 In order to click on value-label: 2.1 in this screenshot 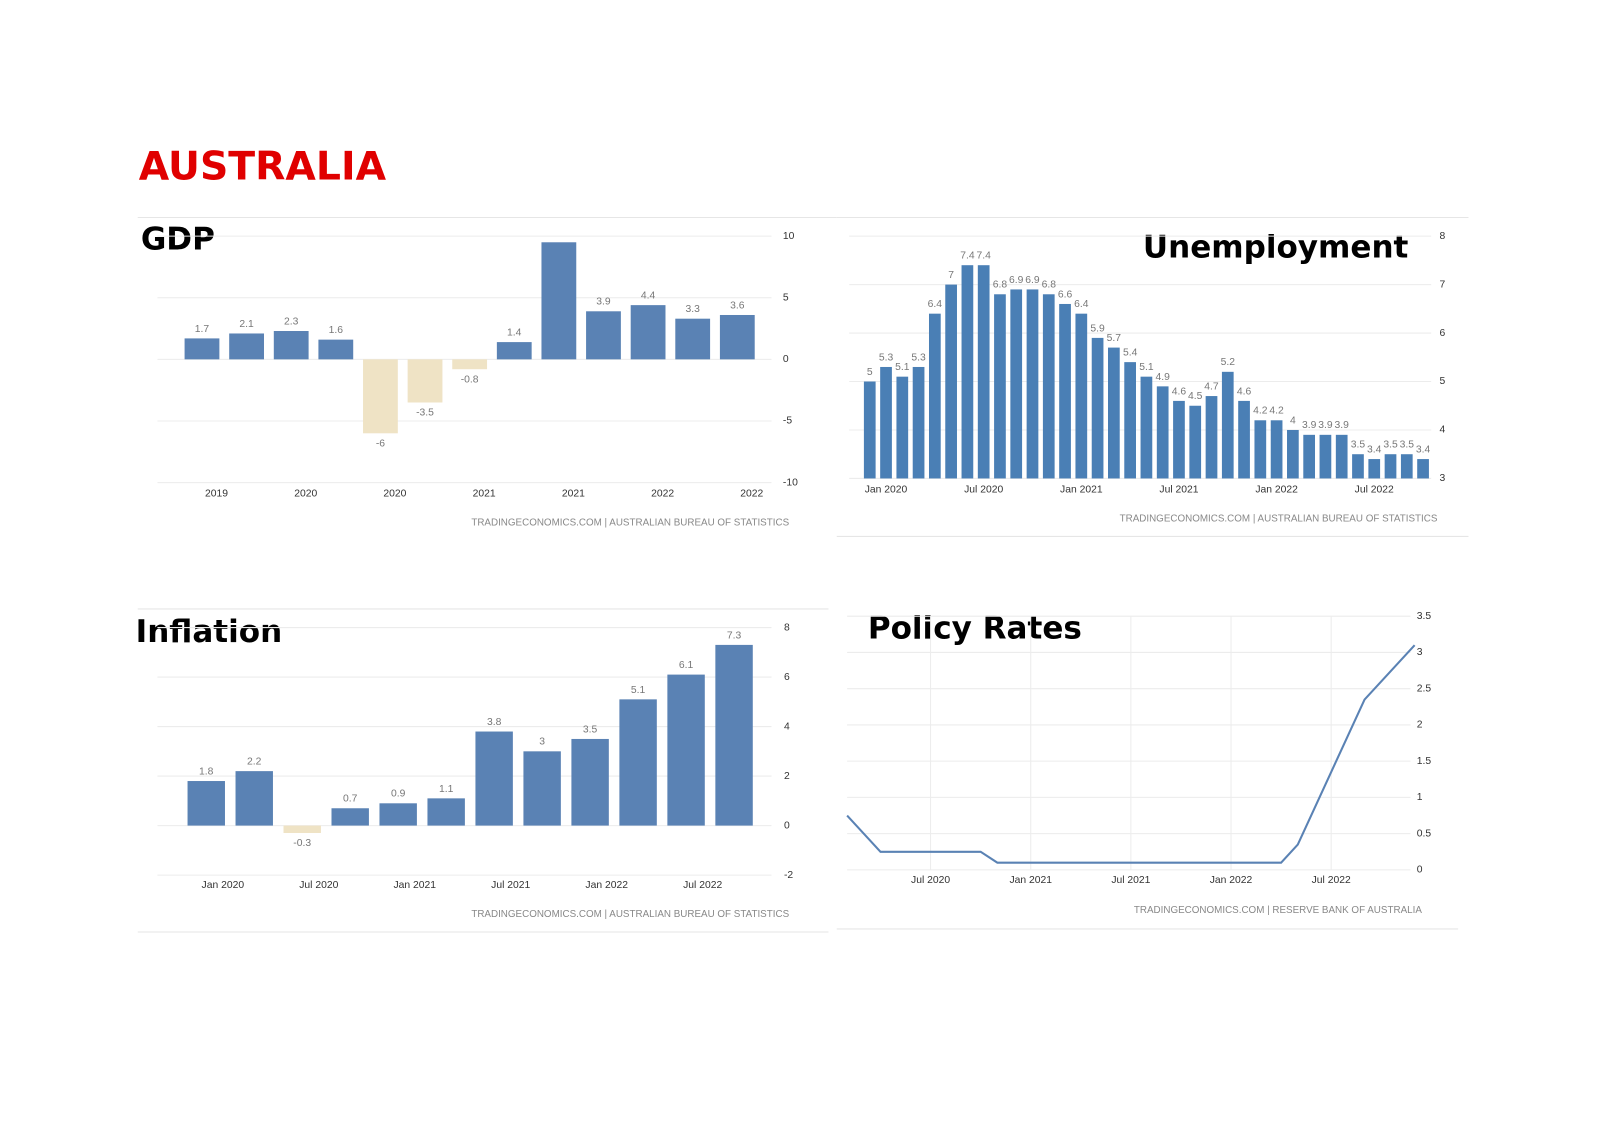, I will do `click(246, 324)`.